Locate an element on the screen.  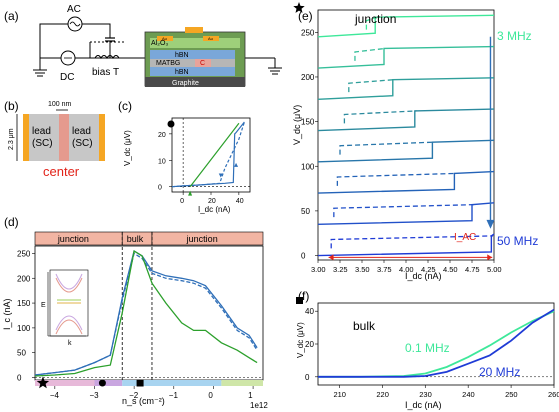
x-tick-label: 3.75 is located at coordinates (384, 269).